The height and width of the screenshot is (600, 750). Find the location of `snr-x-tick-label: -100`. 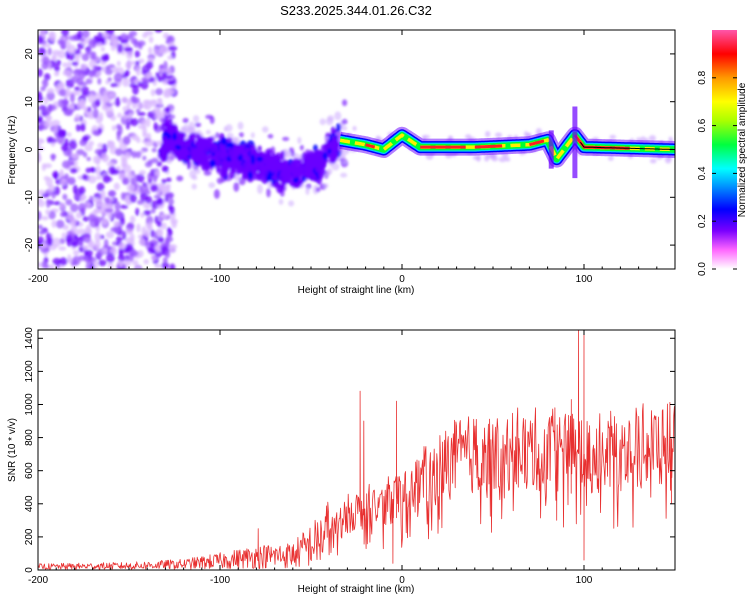

snr-x-tick-label: -100 is located at coordinates (220, 580).